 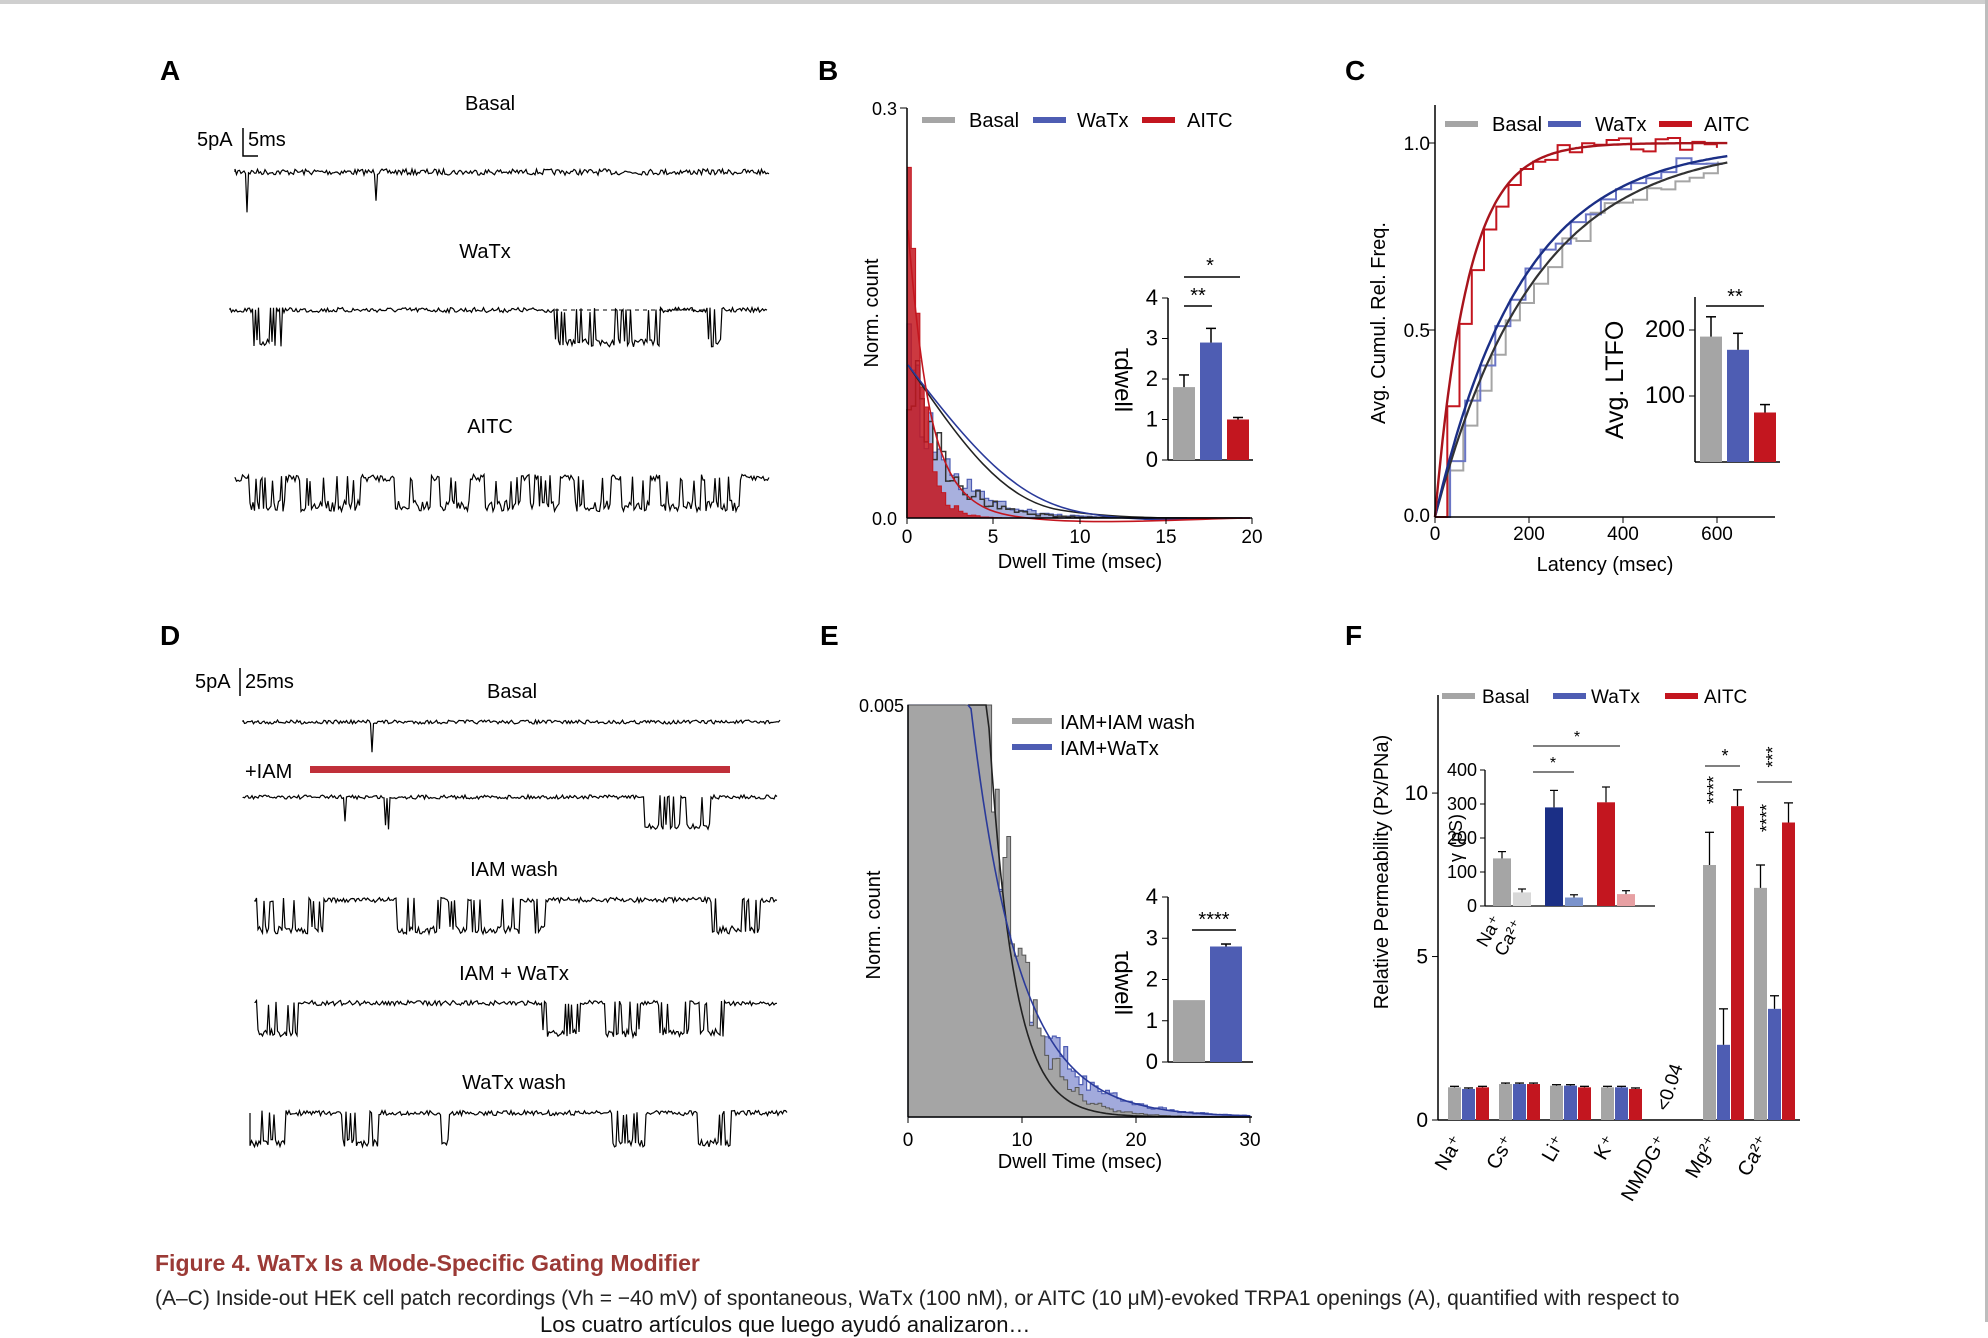 What do you see at coordinates (884, 519) in the screenshot?
I see `b-ytick-zero: 0.0` at bounding box center [884, 519].